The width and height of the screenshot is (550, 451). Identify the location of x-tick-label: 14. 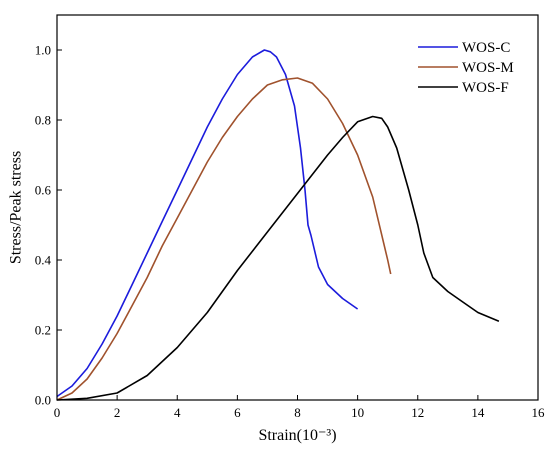
(478, 412).